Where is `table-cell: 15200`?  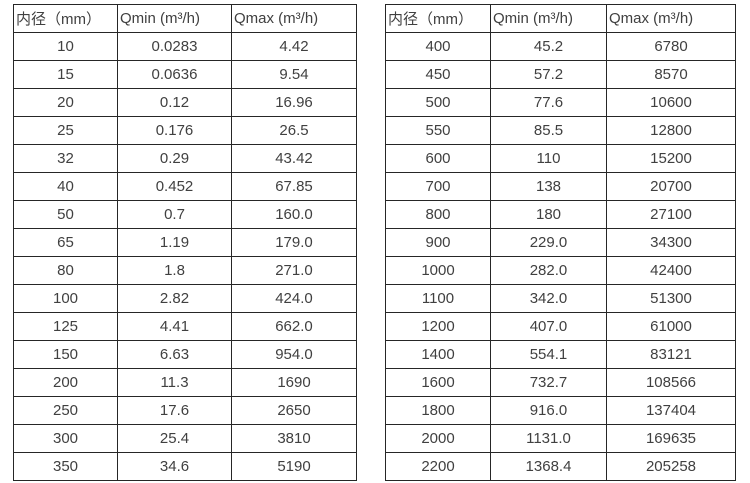
table-cell: 15200 is located at coordinates (671, 158).